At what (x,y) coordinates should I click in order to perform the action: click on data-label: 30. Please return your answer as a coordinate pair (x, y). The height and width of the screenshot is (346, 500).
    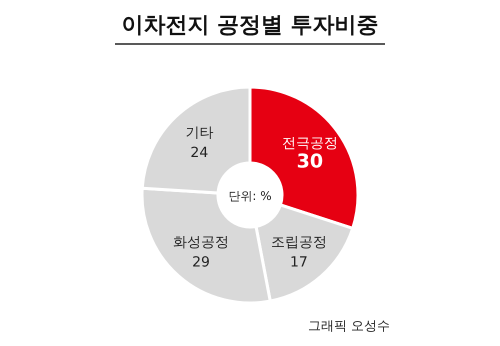
    Looking at the image, I should click on (310, 161).